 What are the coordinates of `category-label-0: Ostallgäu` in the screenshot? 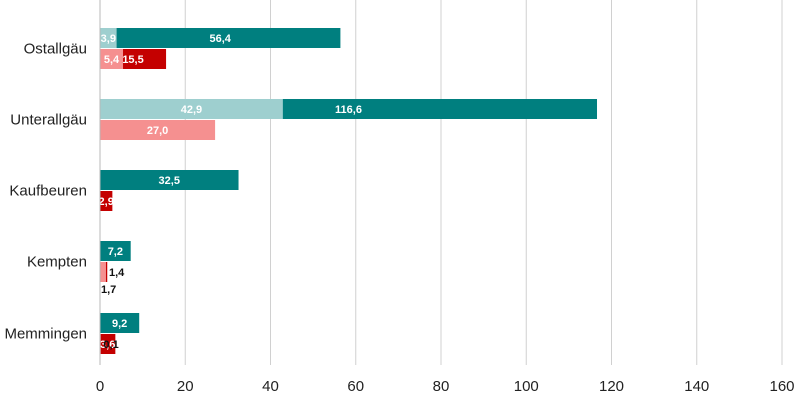 It's located at (55, 49).